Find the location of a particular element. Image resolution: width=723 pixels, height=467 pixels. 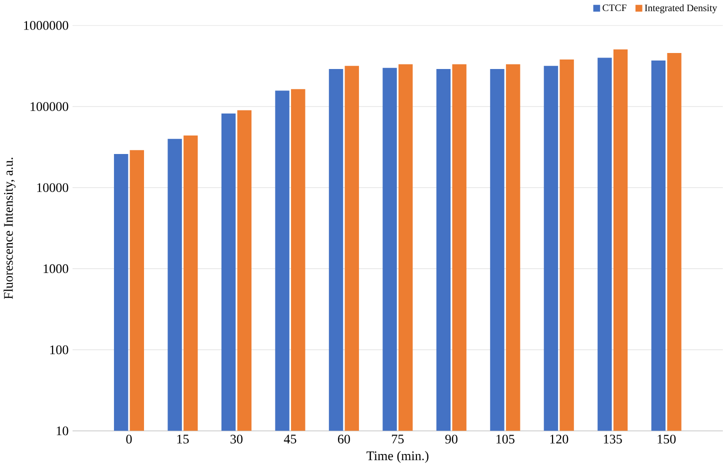

y-tick-label: 1000 is located at coordinates (56, 269).